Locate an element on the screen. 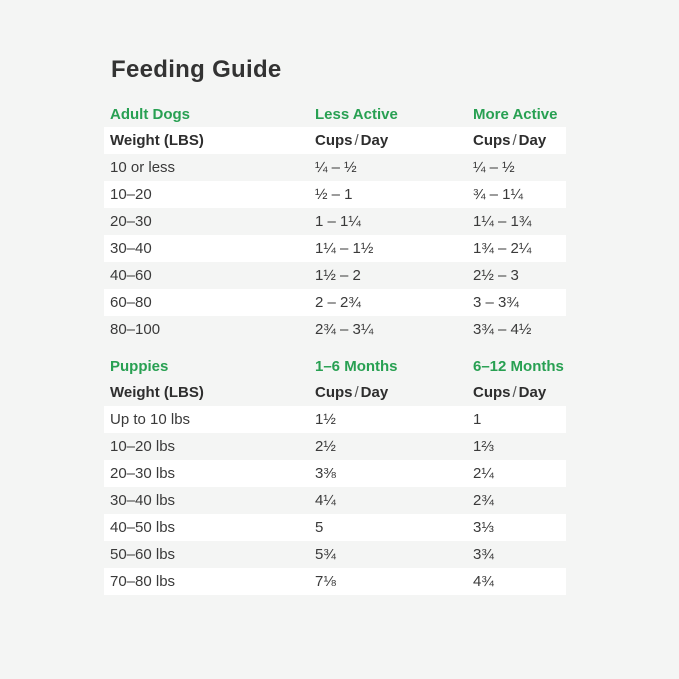 This screenshot has height=679, width=679. table-row: 10–20 ½ – 1 ¾ – 1¼ is located at coordinates (335, 194).